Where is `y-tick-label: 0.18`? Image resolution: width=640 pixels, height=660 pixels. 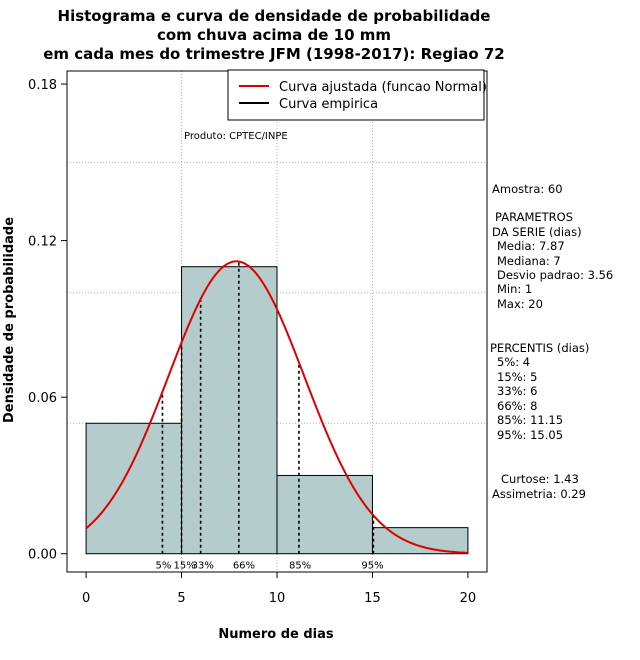 y-tick-label: 0.18 is located at coordinates (42, 85).